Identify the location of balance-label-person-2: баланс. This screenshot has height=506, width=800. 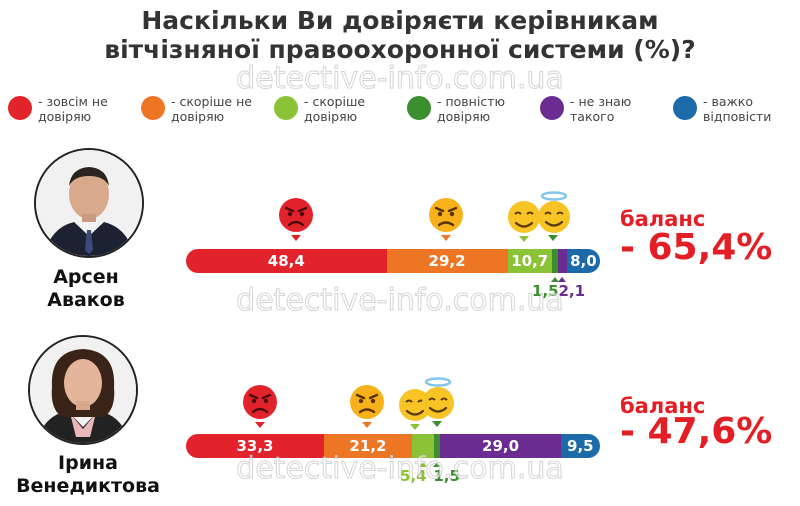
(663, 406).